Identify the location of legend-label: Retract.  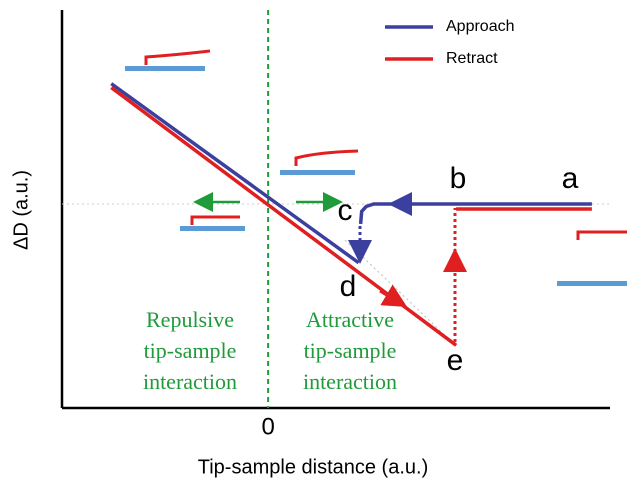
(472, 58).